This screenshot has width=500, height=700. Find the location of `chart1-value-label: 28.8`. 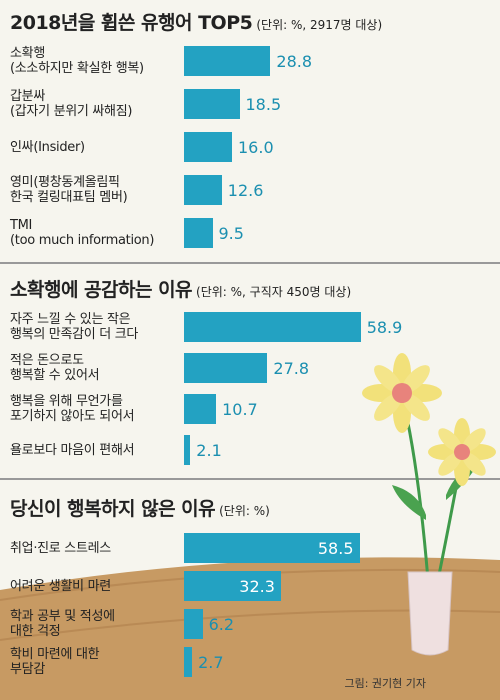

chart1-value-label: 28.8 is located at coordinates (294, 61).